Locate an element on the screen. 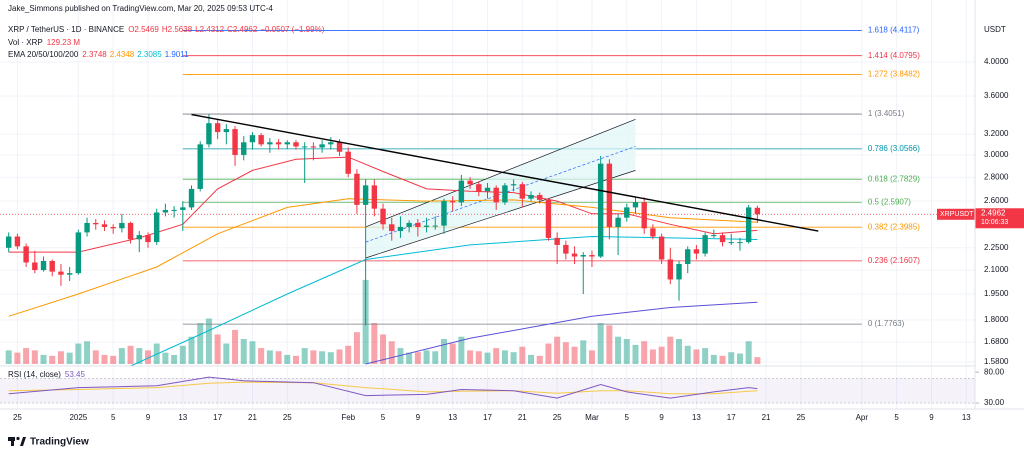  symbol-tag-label: XRPUSDT is located at coordinates (957, 214).